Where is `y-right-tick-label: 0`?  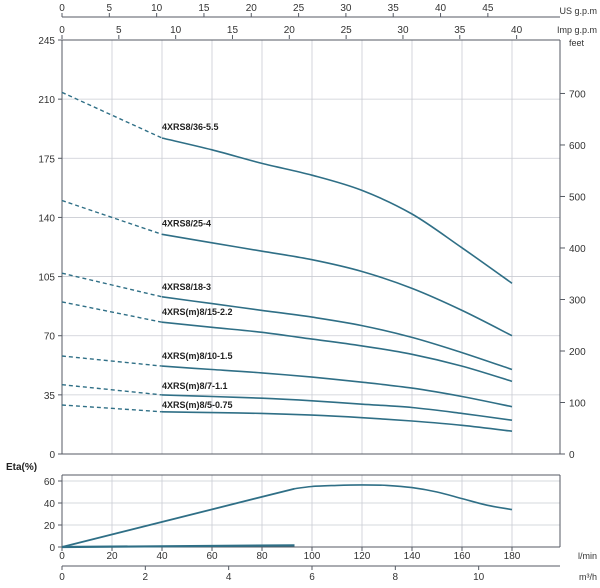
y-right-tick-label: 0 is located at coordinates (572, 455).